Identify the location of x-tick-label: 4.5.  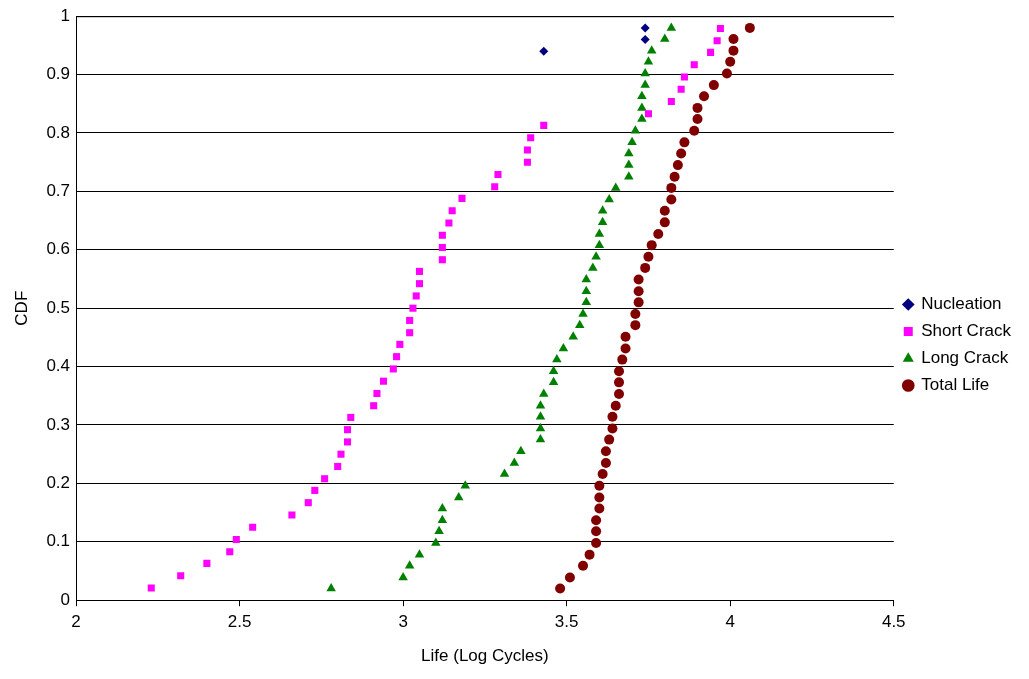
(893, 622).